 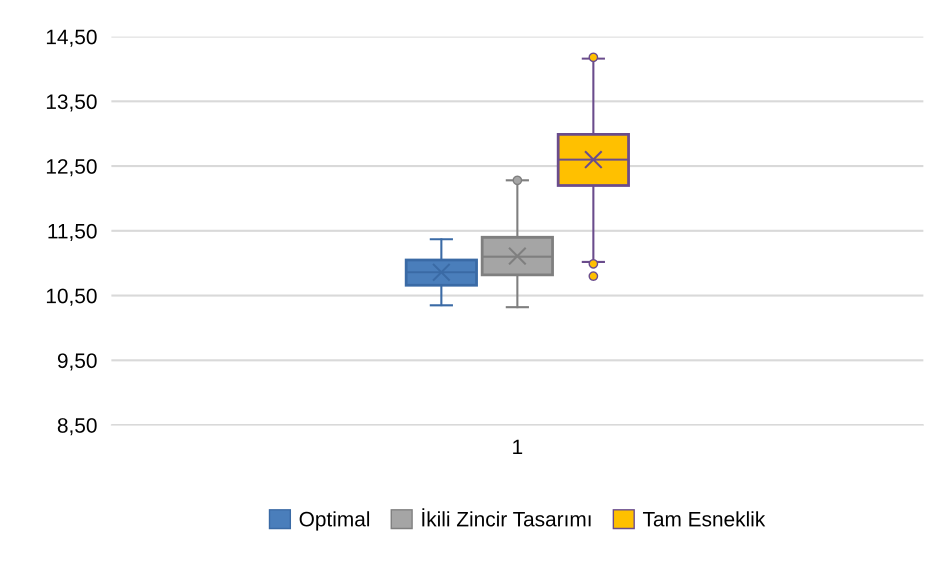 What do you see at coordinates (335, 521) in the screenshot?
I see `legend-label: Optimal` at bounding box center [335, 521].